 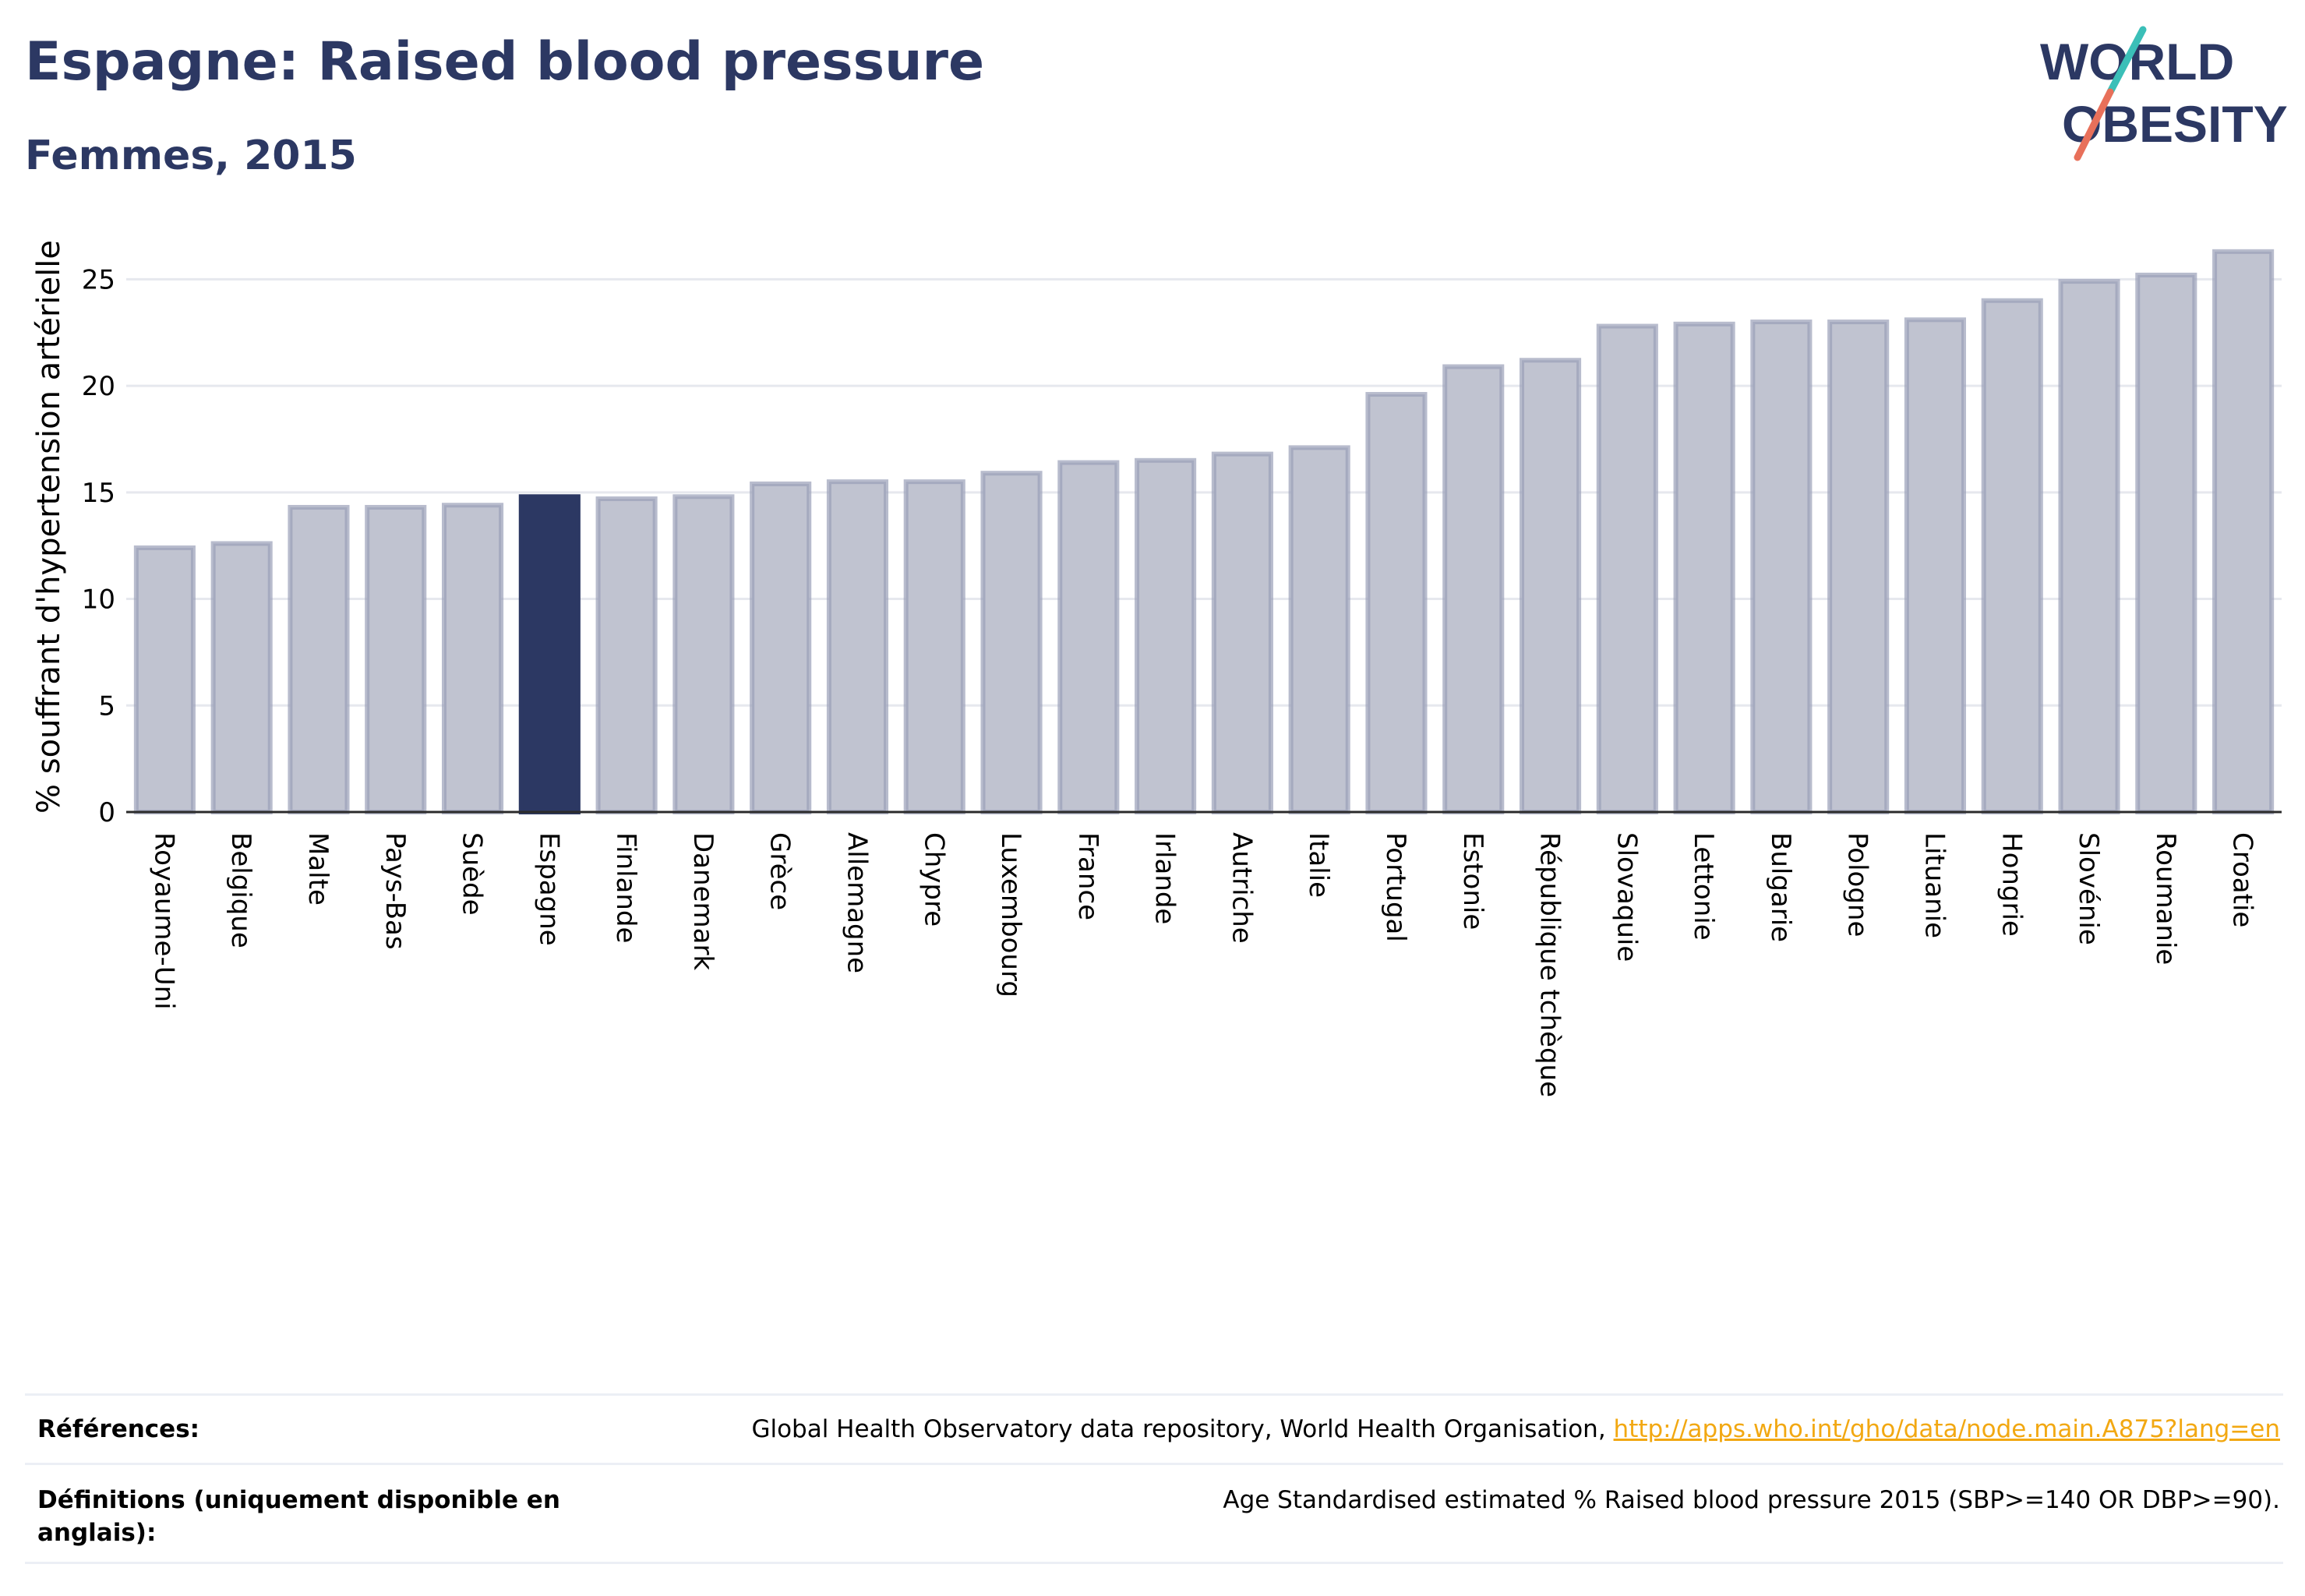 I want to click on bar-pays-bas, so click(x=396, y=659).